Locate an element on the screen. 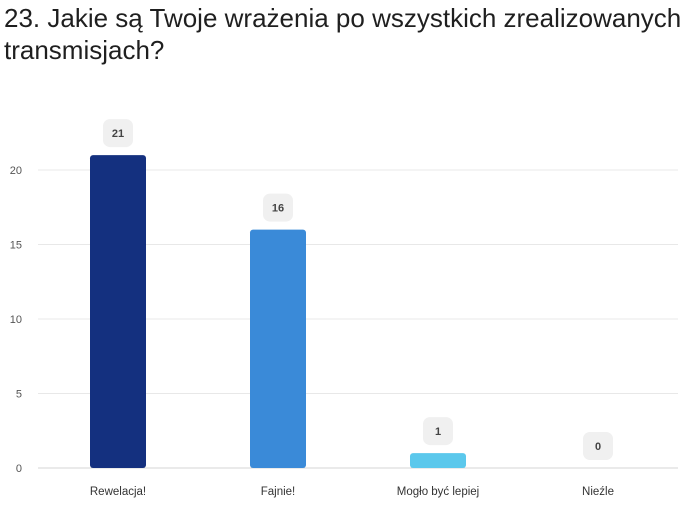 This screenshot has width=700, height=506. x-axis-categories: Rewelacja! Fajnie! Mogło być lepiej Nieźle is located at coordinates (352, 492).